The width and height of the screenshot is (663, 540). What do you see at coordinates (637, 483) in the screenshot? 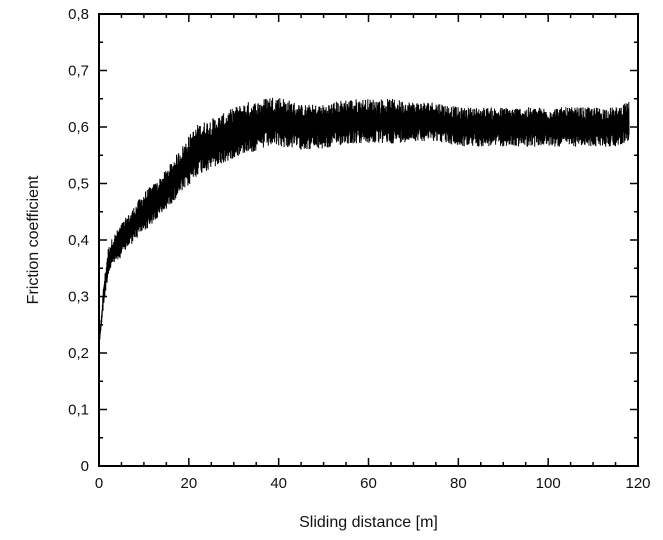
I see `x-tick-label: 120` at bounding box center [637, 483].